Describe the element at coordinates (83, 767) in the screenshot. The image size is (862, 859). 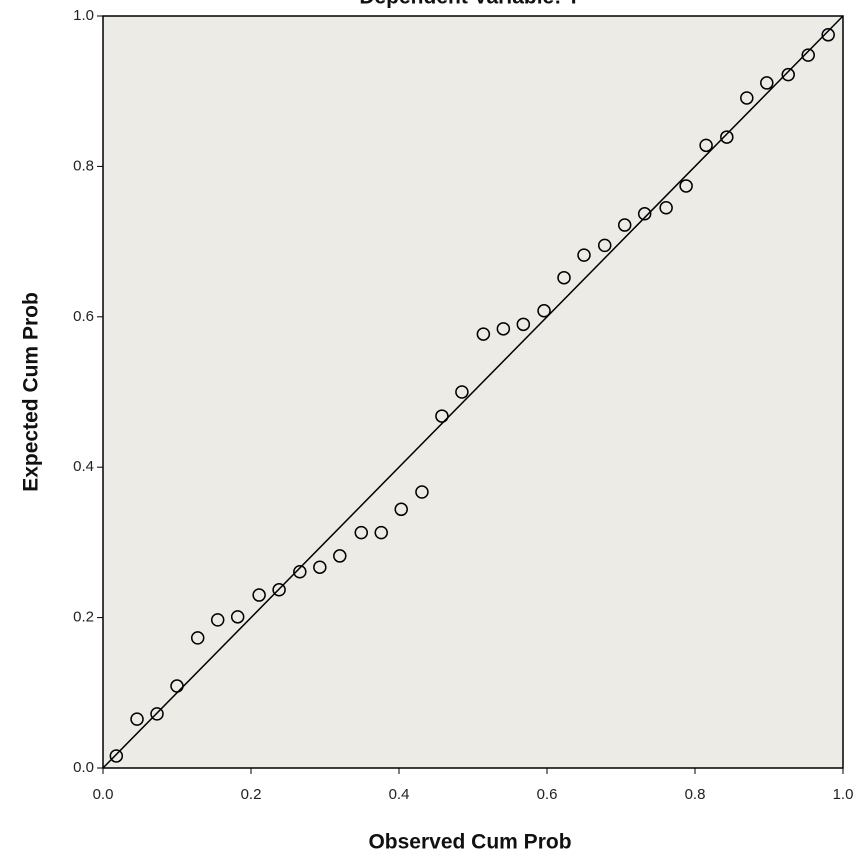
I see `y-tick-label: 0.0` at that location.